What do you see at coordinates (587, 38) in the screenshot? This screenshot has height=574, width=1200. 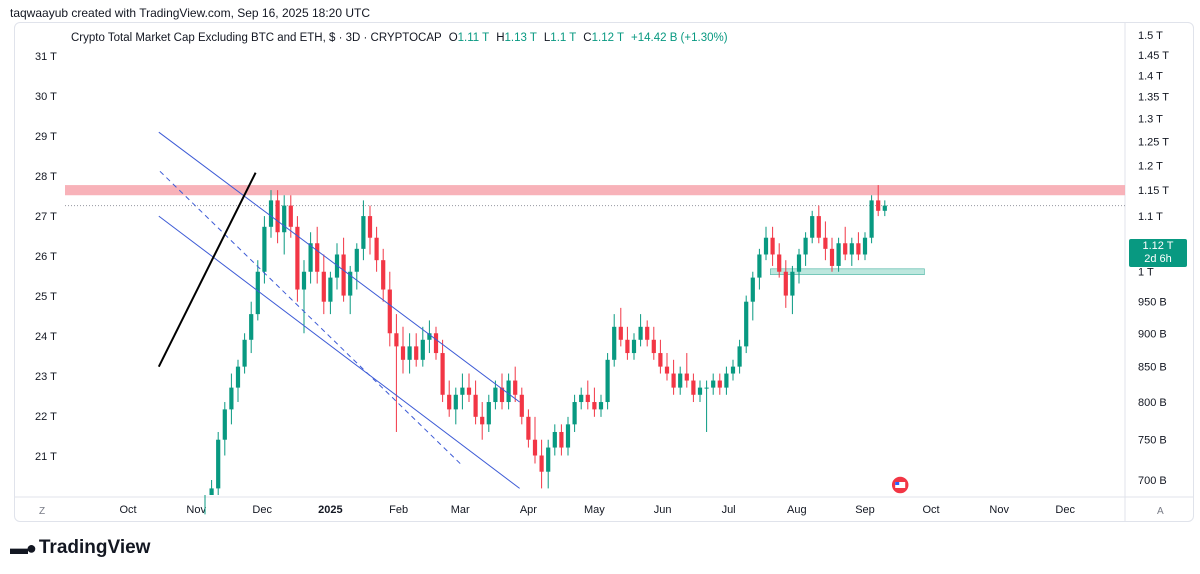 I see `legend-close-label: C` at bounding box center [587, 38].